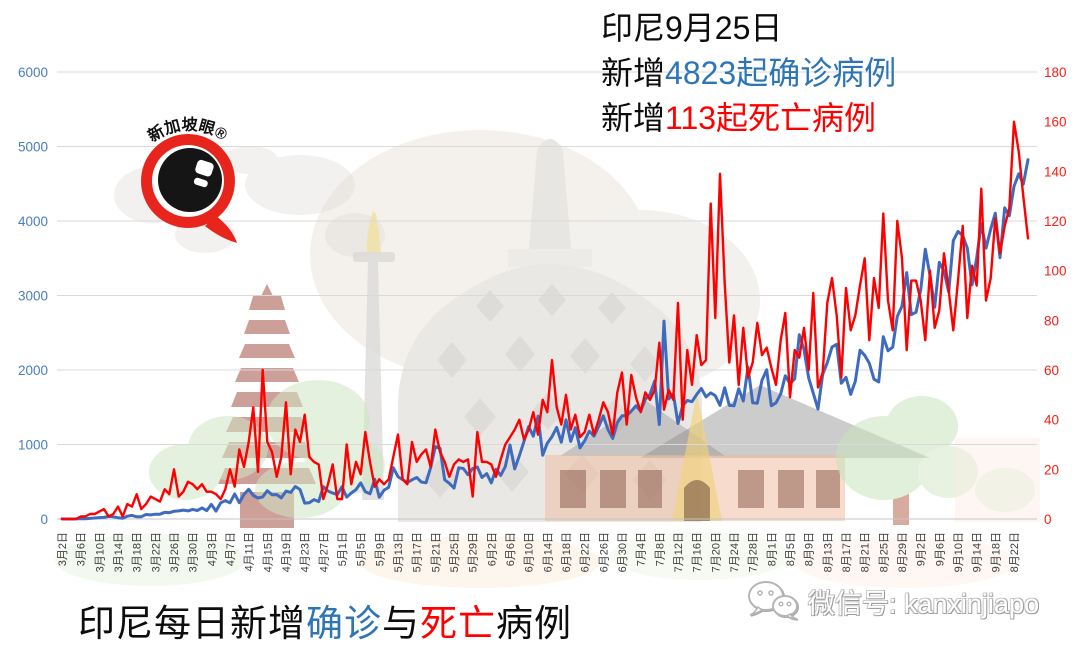 The width and height of the screenshot is (1080, 647). What do you see at coordinates (1055, 122) in the screenshot?
I see `y-right-tick-label: 160` at bounding box center [1055, 122].